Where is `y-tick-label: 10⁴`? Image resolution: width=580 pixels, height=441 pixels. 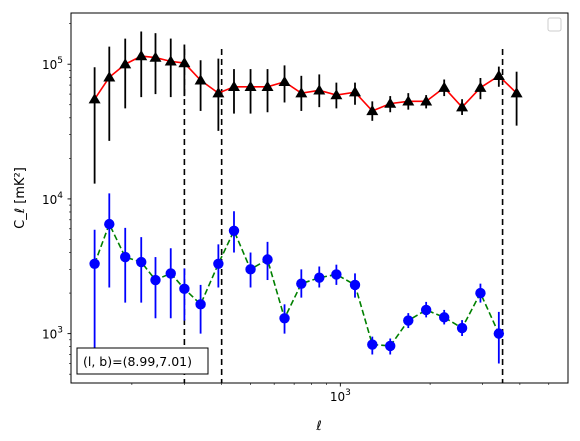
y-tick-label: 10⁴ is located at coordinates (52, 199).